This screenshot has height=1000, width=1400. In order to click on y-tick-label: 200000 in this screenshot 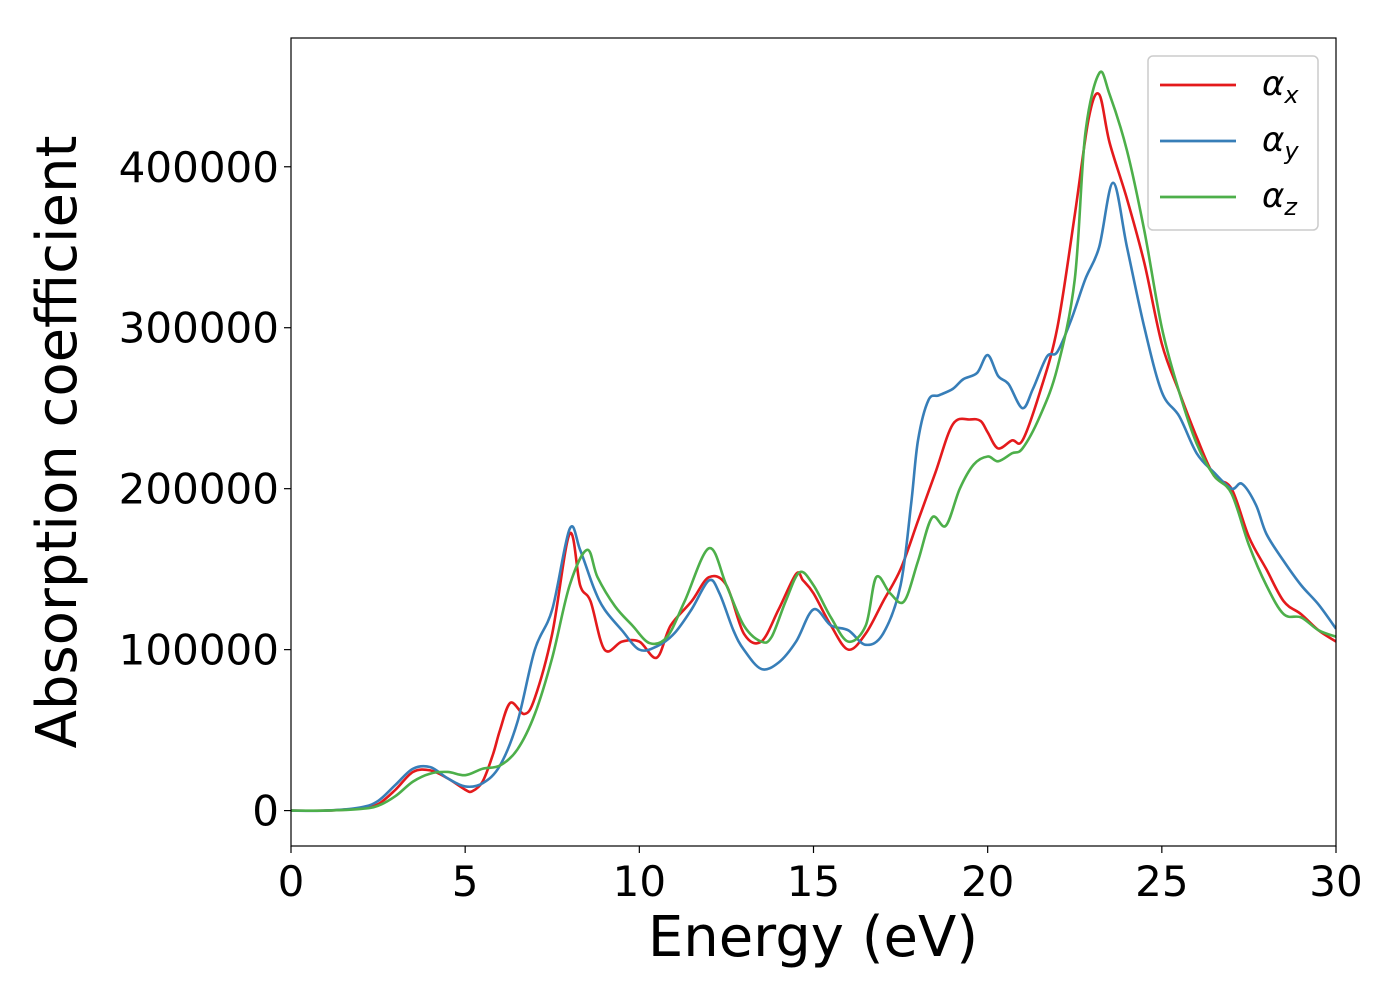, I will do `click(199, 489)`.